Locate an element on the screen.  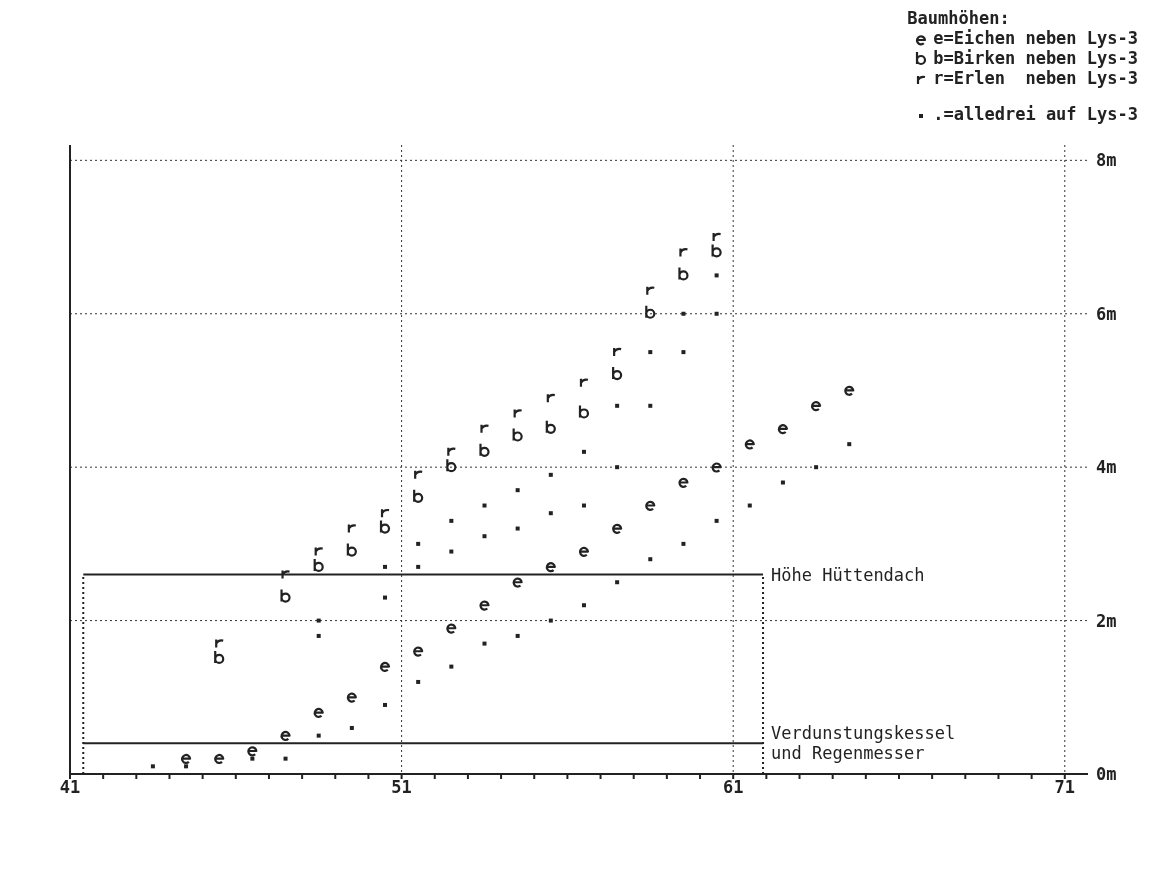
legend-label: b=Birken neben Lys-3 is located at coordinates (1035, 58).